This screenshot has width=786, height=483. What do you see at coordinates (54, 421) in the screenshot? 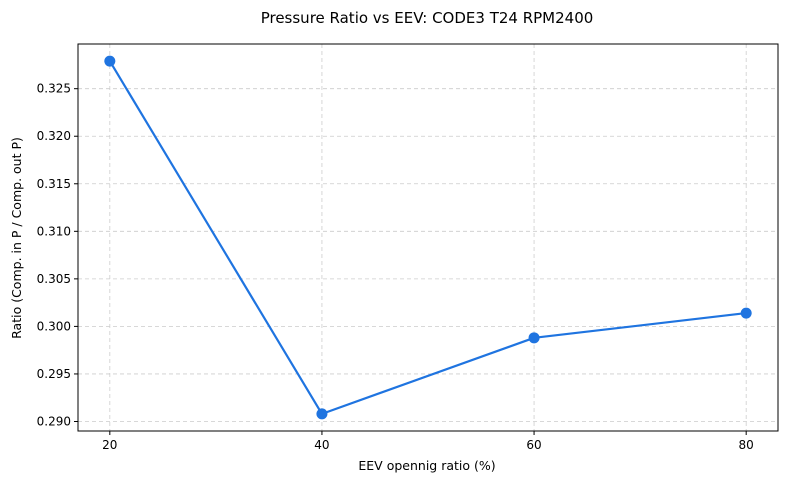
I see `y-tick-label: 0.290` at bounding box center [54, 421].